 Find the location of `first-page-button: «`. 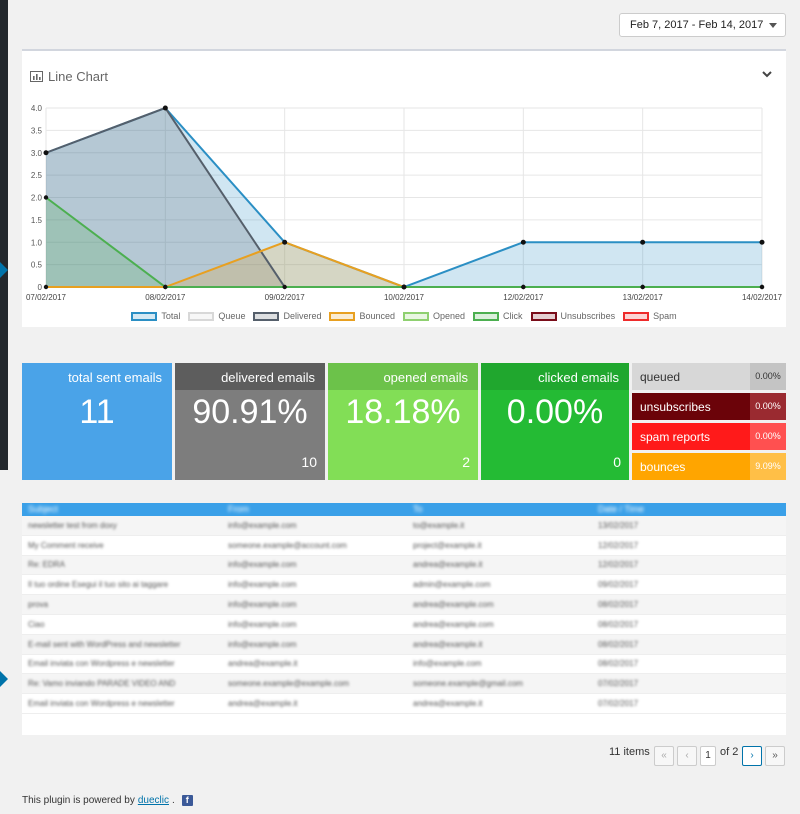

first-page-button: « is located at coordinates (664, 756).